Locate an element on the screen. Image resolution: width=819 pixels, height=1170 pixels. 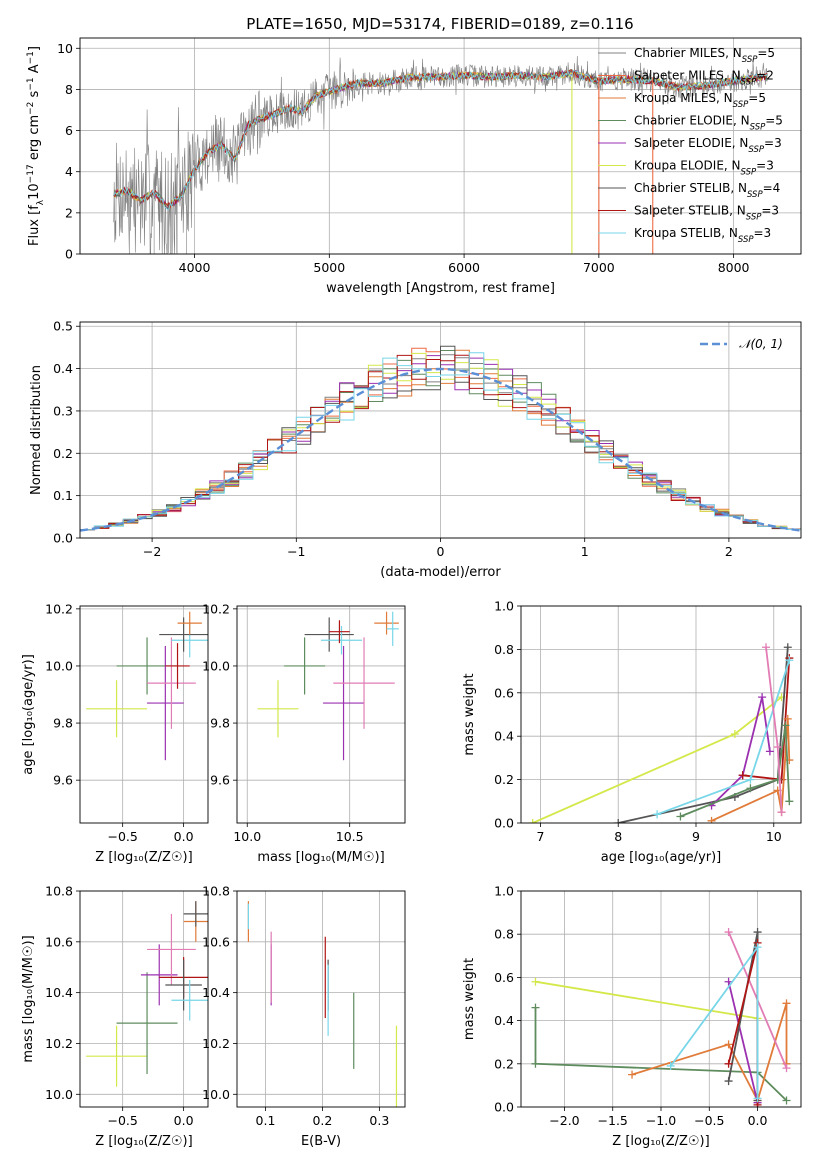
x-tick-label: 2 is located at coordinates (729, 551).